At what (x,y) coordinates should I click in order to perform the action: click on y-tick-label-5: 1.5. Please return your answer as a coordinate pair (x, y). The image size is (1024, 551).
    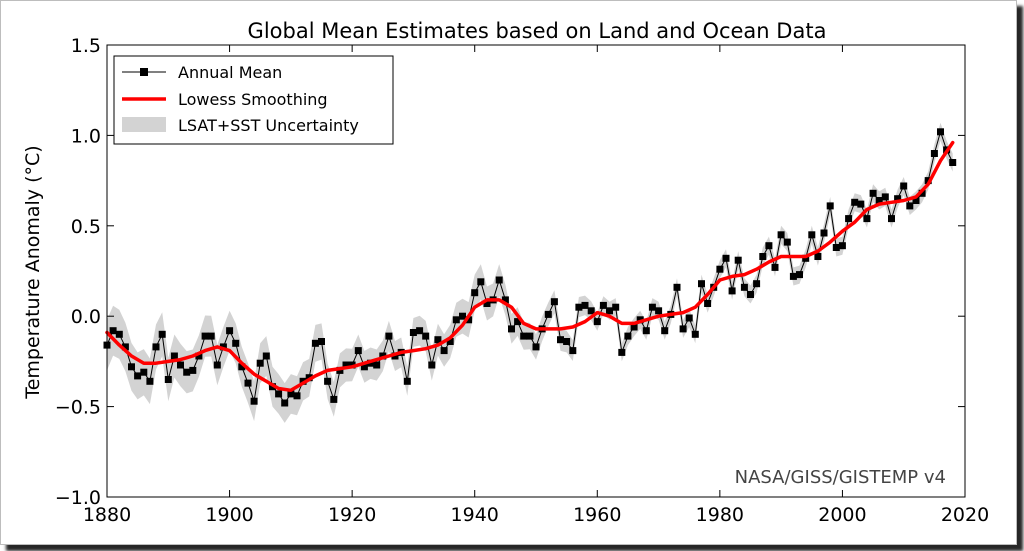
    Looking at the image, I should click on (86, 46).